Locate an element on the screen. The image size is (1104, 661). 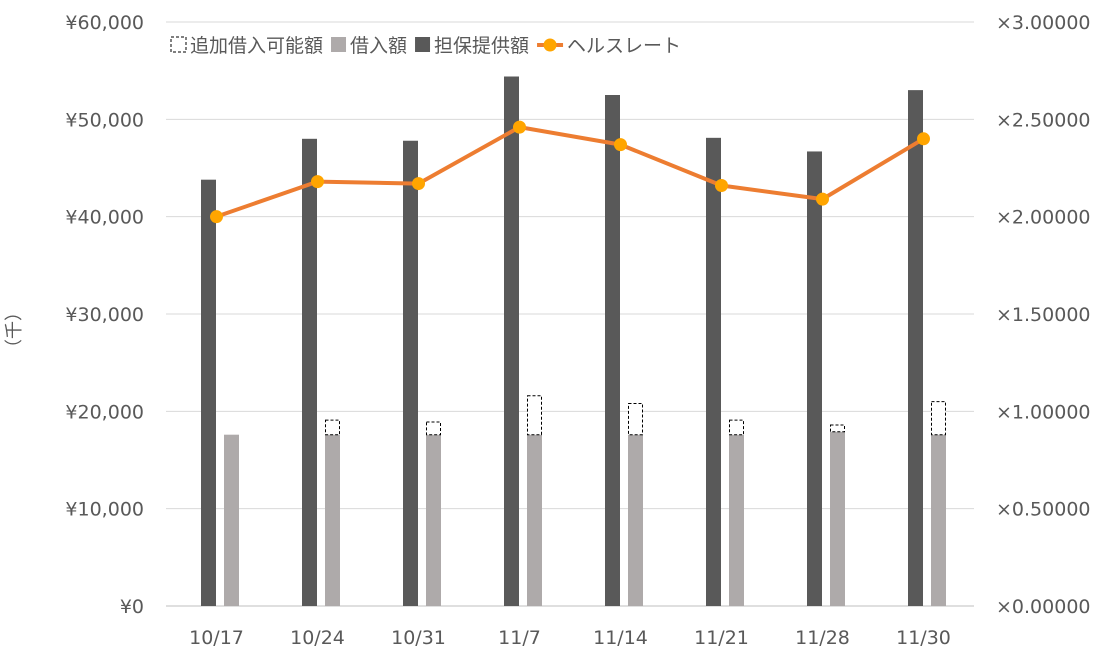
legend-label: 担保提供額 is located at coordinates (481, 46).